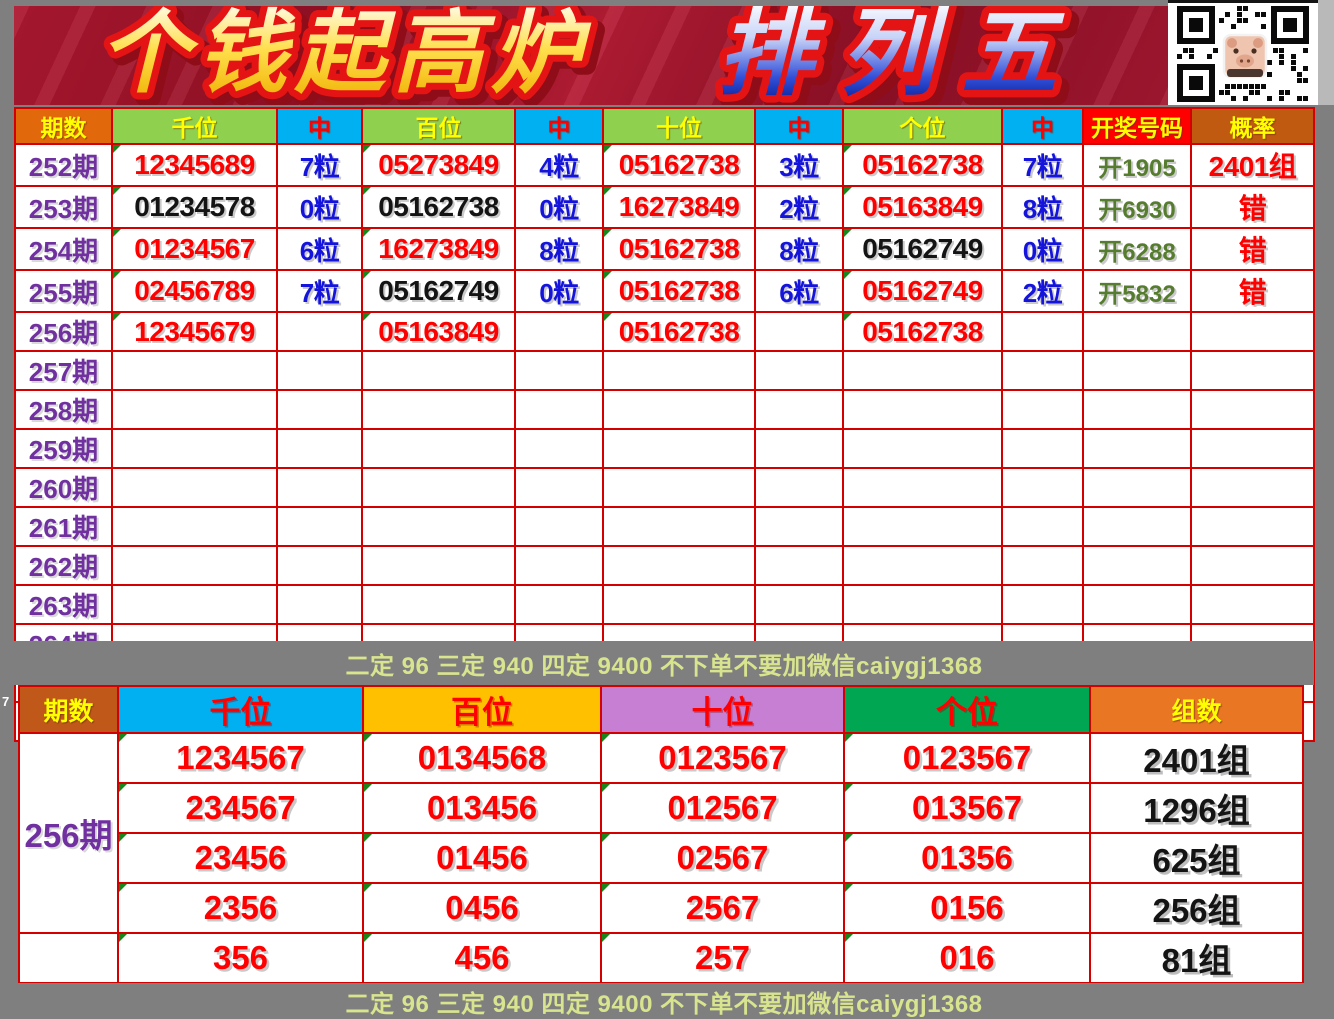 The image size is (1334, 1019). What do you see at coordinates (63, 487) in the screenshot?
I see `t1-period-cell: 260期` at bounding box center [63, 487].